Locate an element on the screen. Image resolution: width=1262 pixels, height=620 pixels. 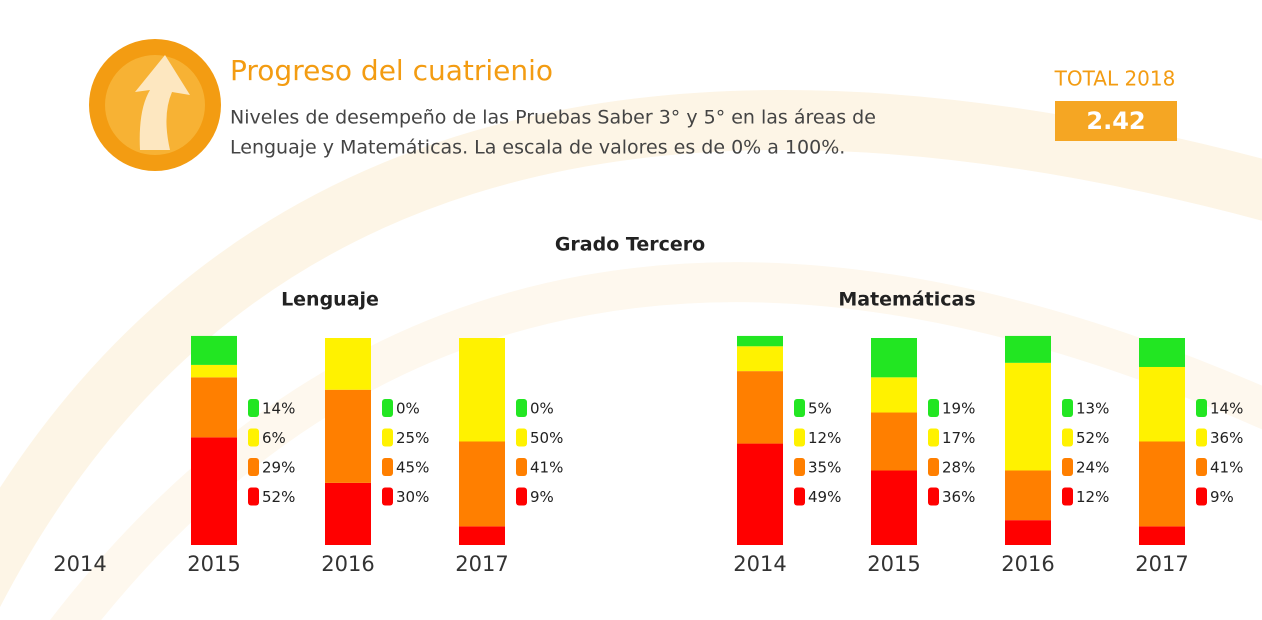
value-label: 45% is located at coordinates (412, 468).